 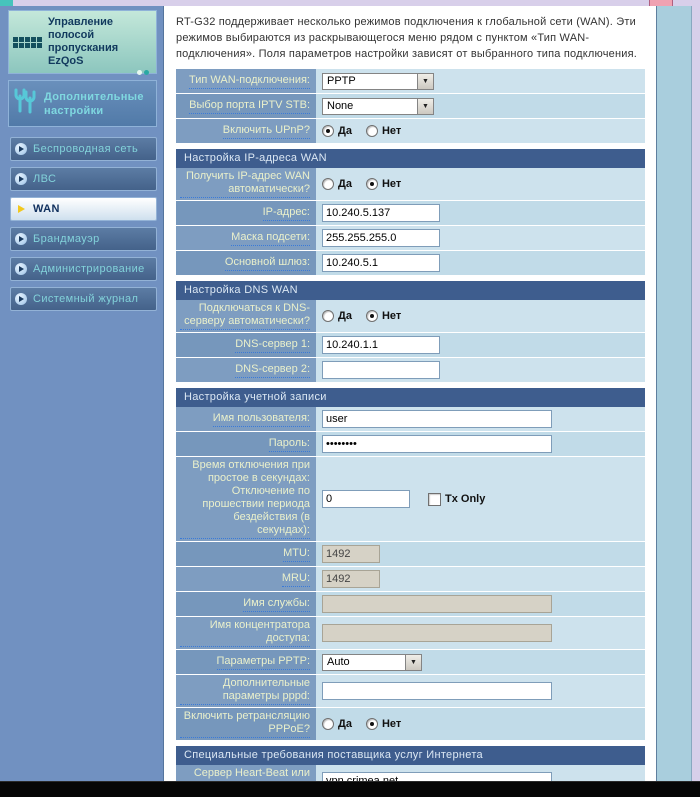 I want to click on mru-value-cell, so click(x=480, y=579).